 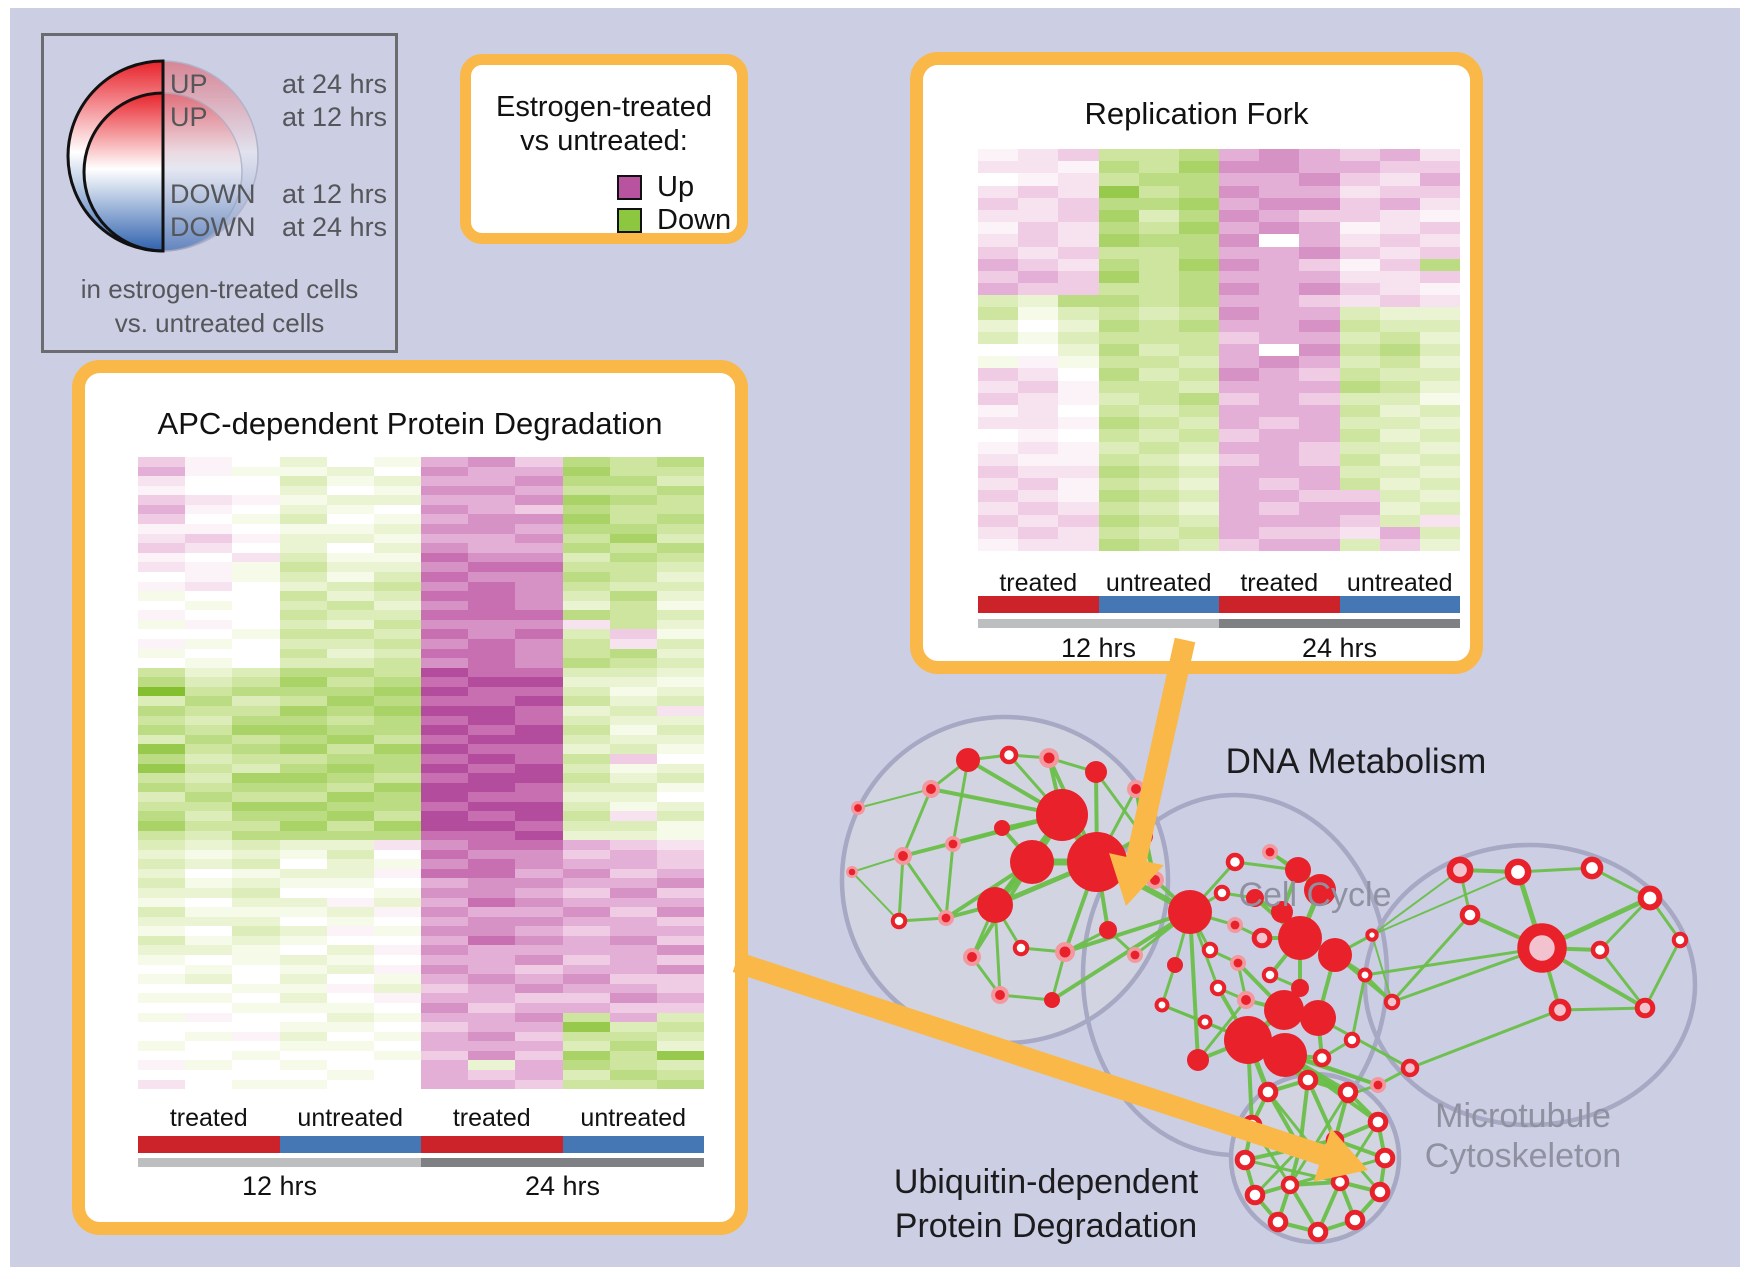 What do you see at coordinates (1158, 604) in the screenshot?
I see `untreated-bar-segment` at bounding box center [1158, 604].